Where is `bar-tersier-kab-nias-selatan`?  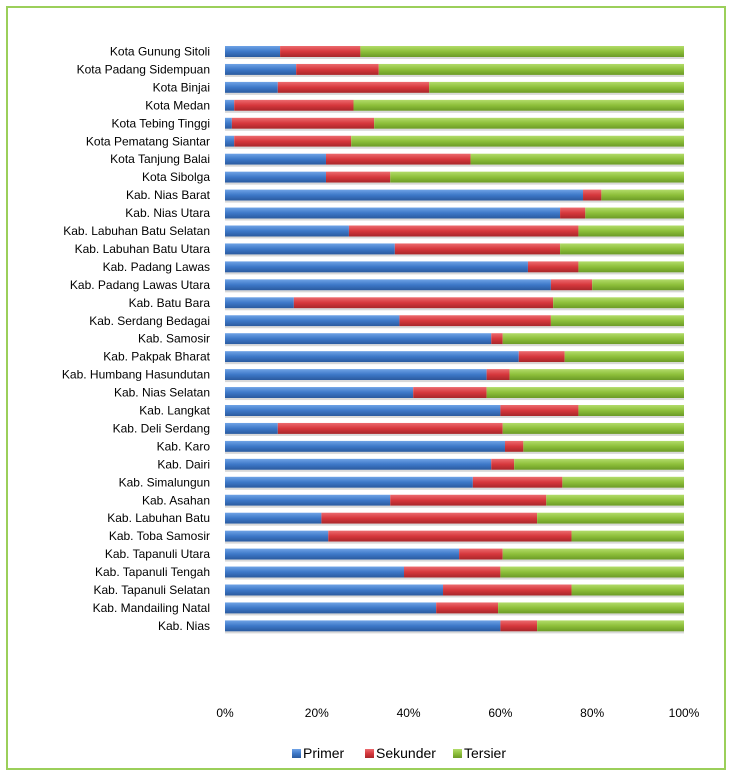 bar-tersier-kab-nias-selatan is located at coordinates (585, 393).